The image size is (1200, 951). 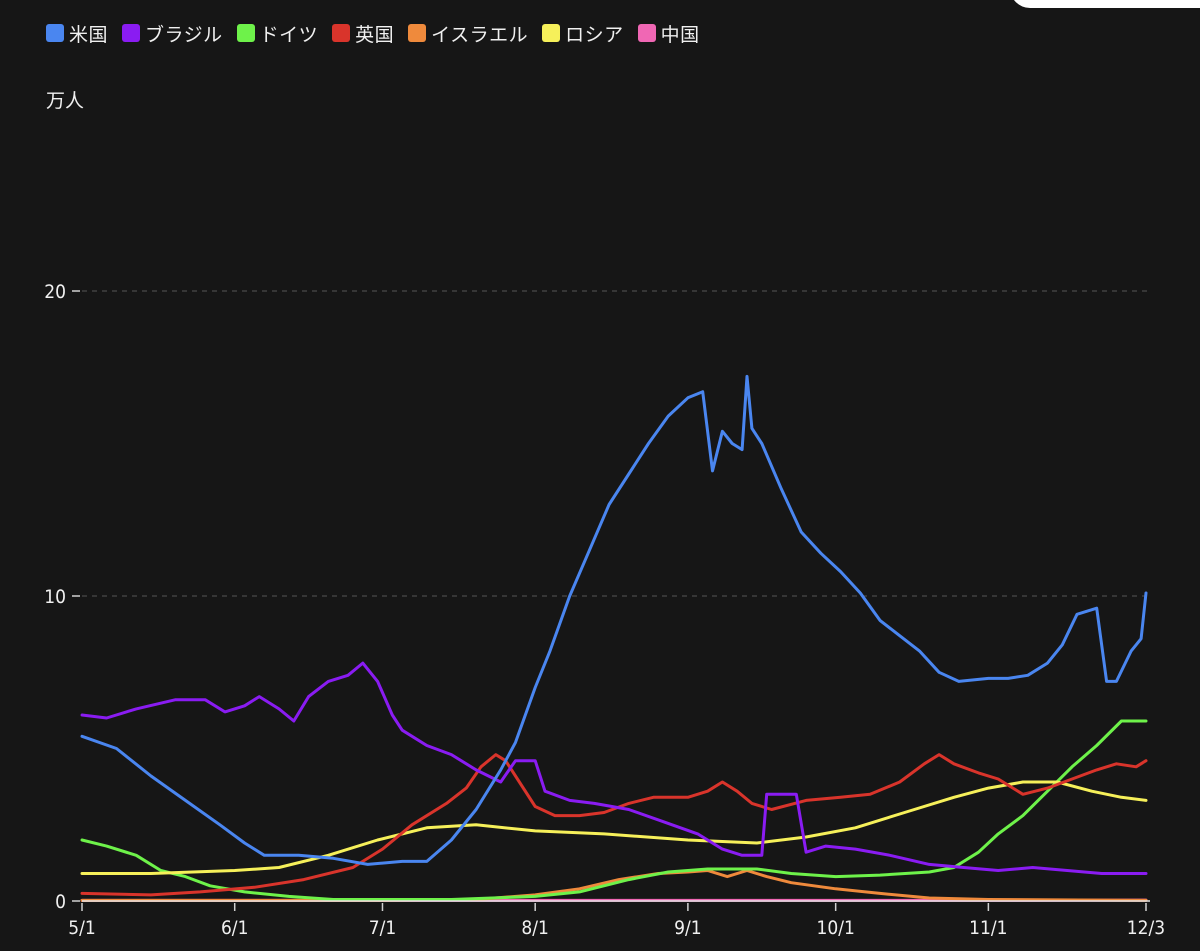 I want to click on legend-item: 英国, so click(x=363, y=33).